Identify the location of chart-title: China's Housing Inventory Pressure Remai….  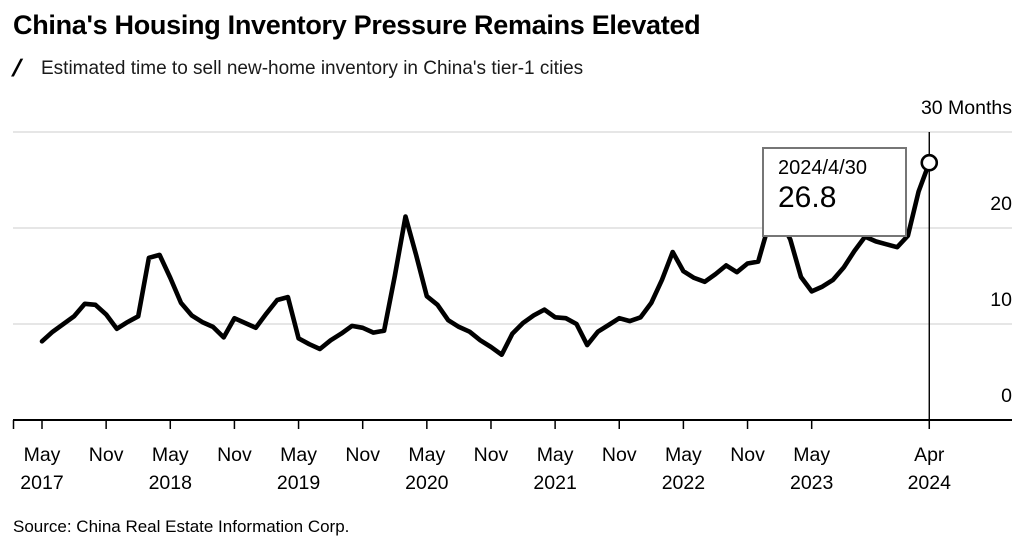
(357, 25).